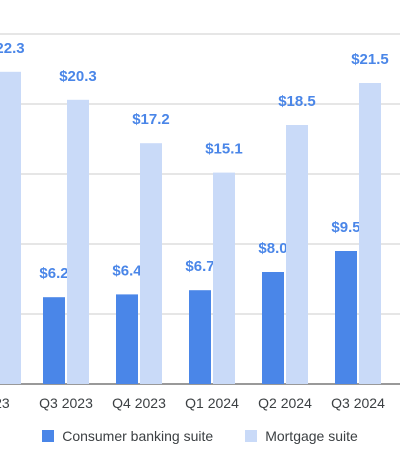 The width and height of the screenshot is (400, 470). Describe the element at coordinates (48, 436) in the screenshot. I see `legend-swatch-consumer` at that location.